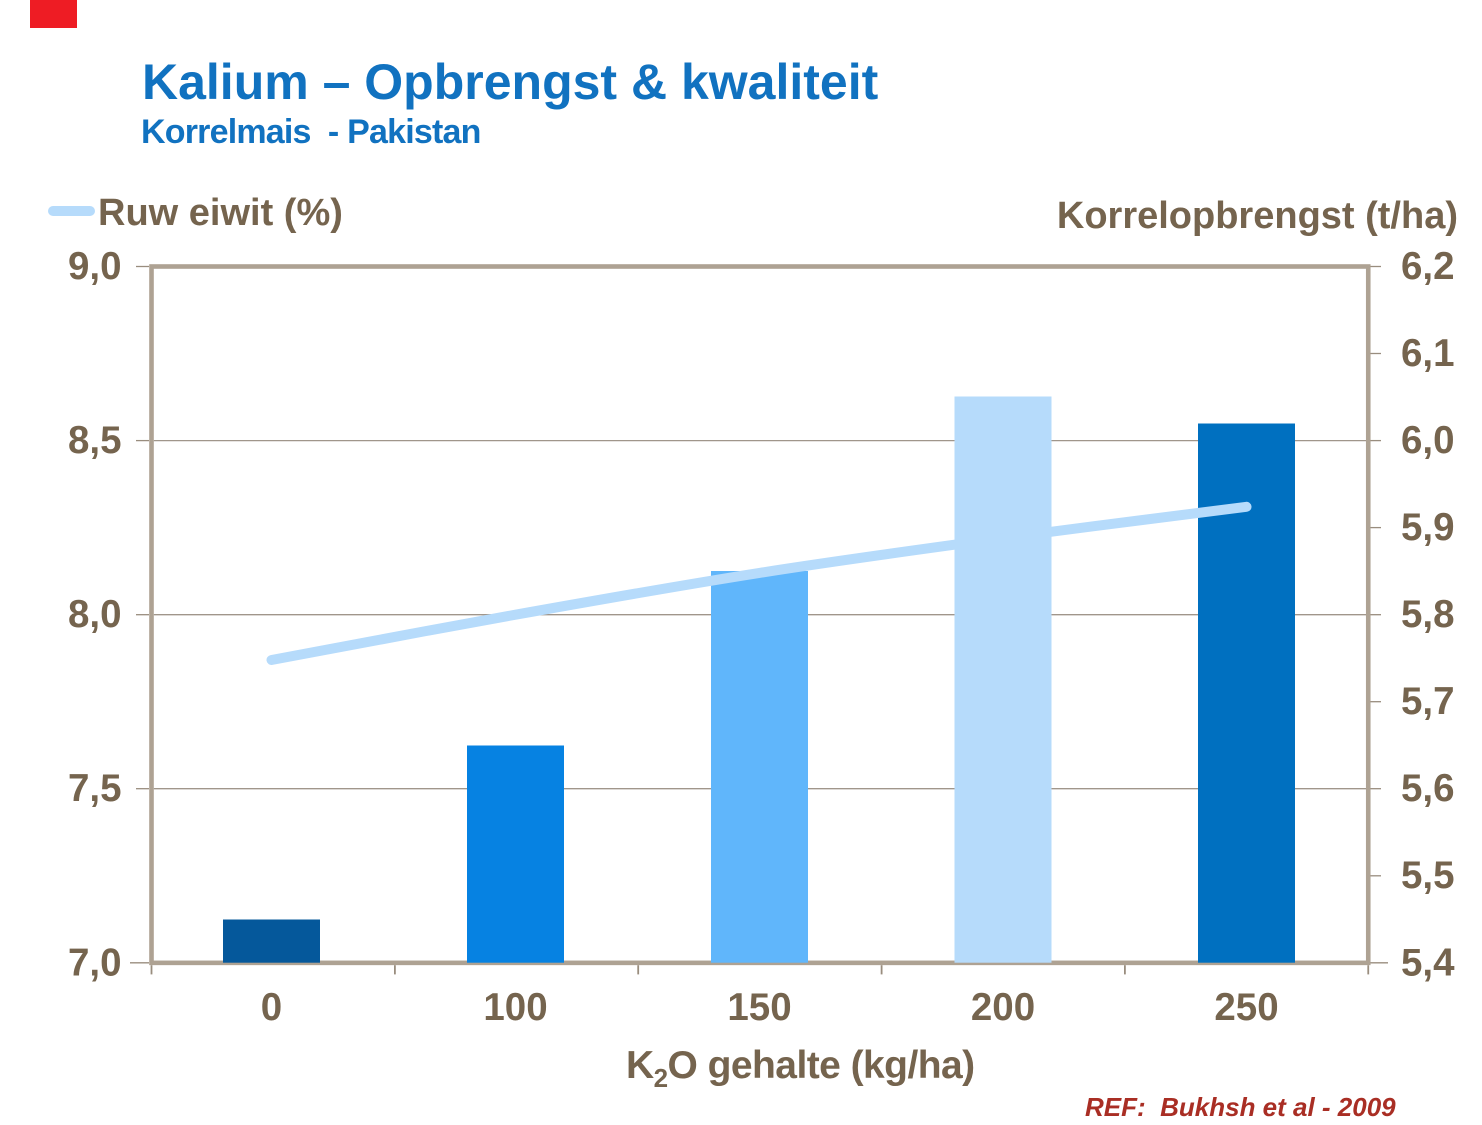 This screenshot has width=1482, height=1125. What do you see at coordinates (800, 1068) in the screenshot?
I see `svg-text: K2O gehalte (kg/ha)` at bounding box center [800, 1068].